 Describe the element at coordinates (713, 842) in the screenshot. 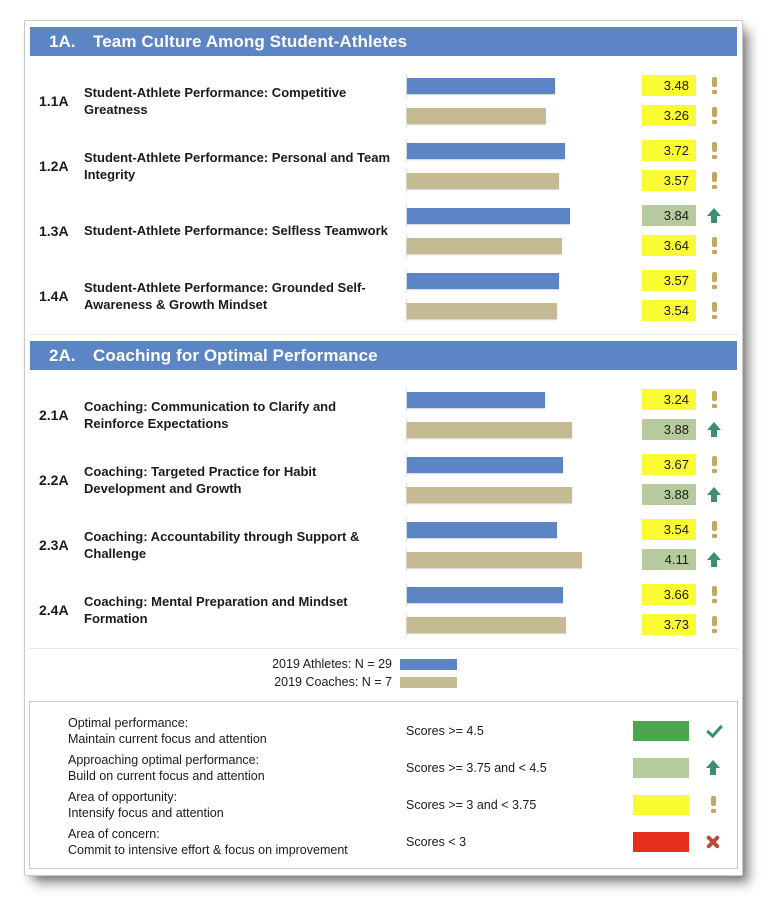

I see `x-icon` at that location.